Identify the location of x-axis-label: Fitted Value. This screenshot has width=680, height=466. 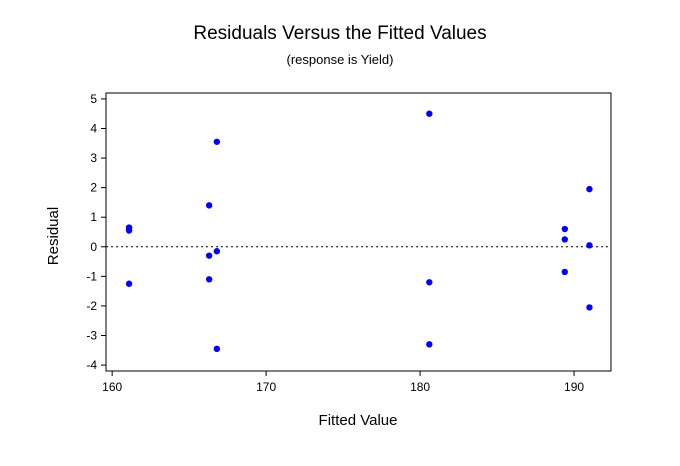
(358, 420).